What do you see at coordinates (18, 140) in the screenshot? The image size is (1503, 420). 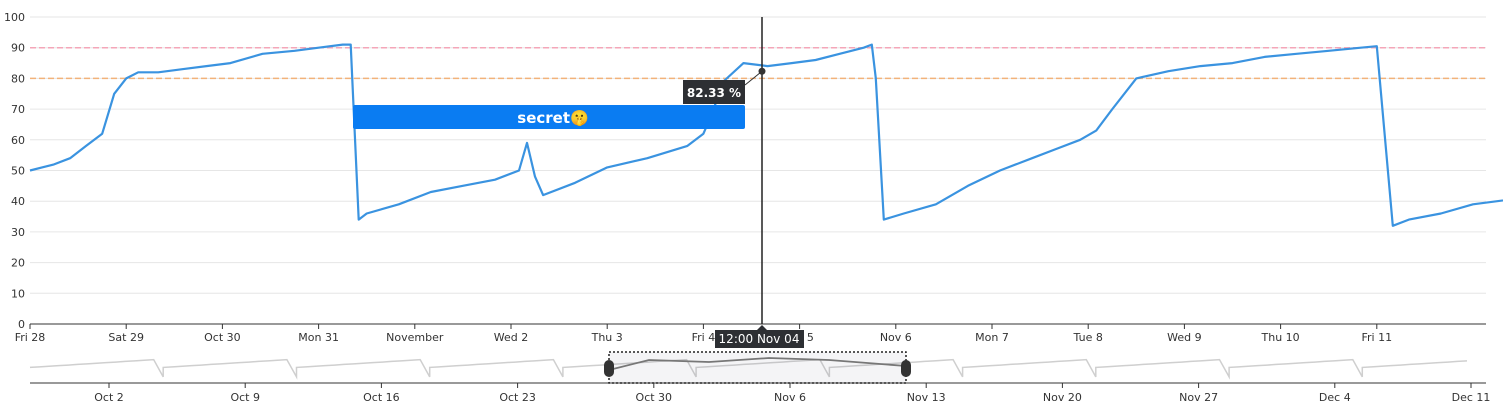 I see `y-tick-label: 60` at bounding box center [18, 140].